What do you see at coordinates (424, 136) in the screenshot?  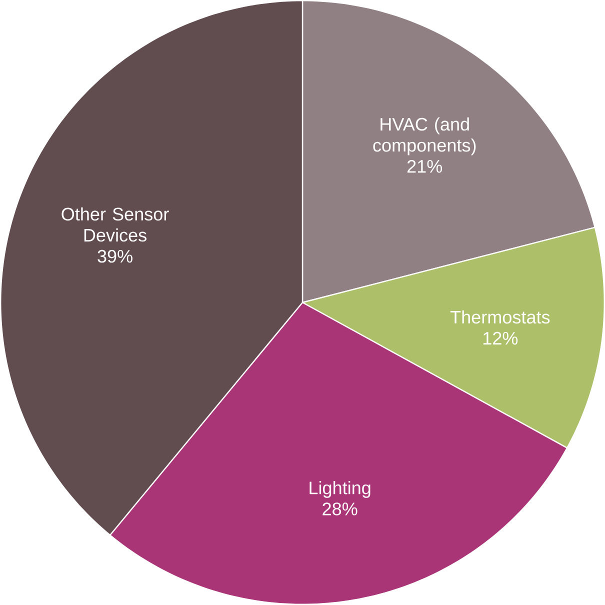 I see `slice-label: HVAC (and components)` at bounding box center [424, 136].